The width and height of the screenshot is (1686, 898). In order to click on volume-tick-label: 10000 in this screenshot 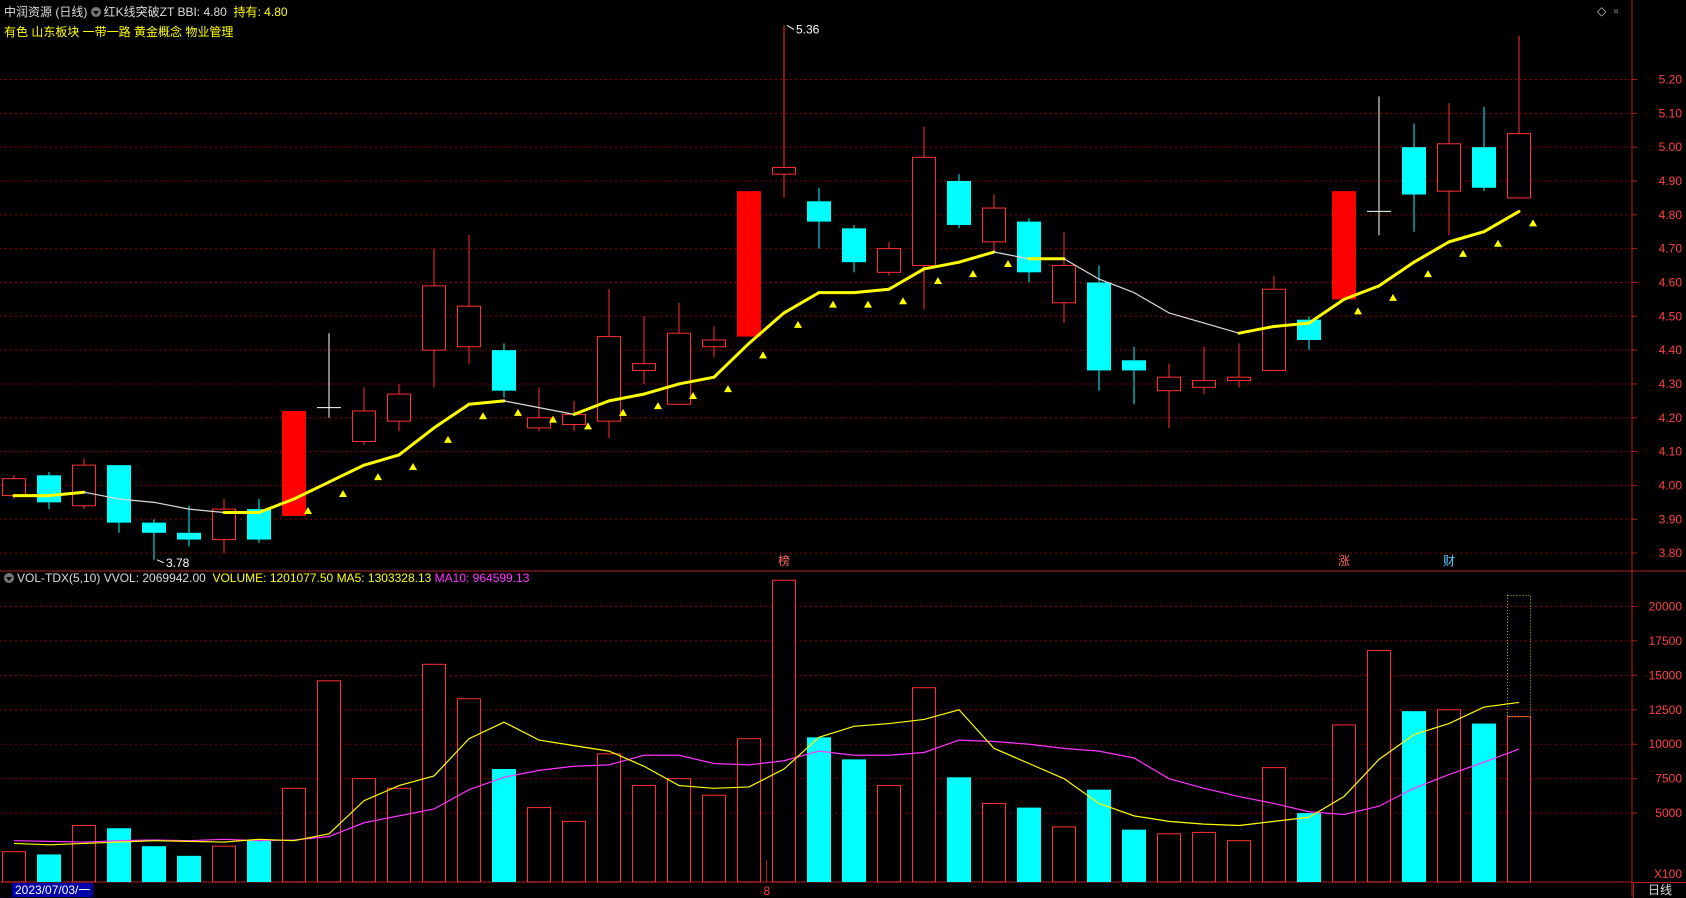, I will do `click(1666, 744)`.